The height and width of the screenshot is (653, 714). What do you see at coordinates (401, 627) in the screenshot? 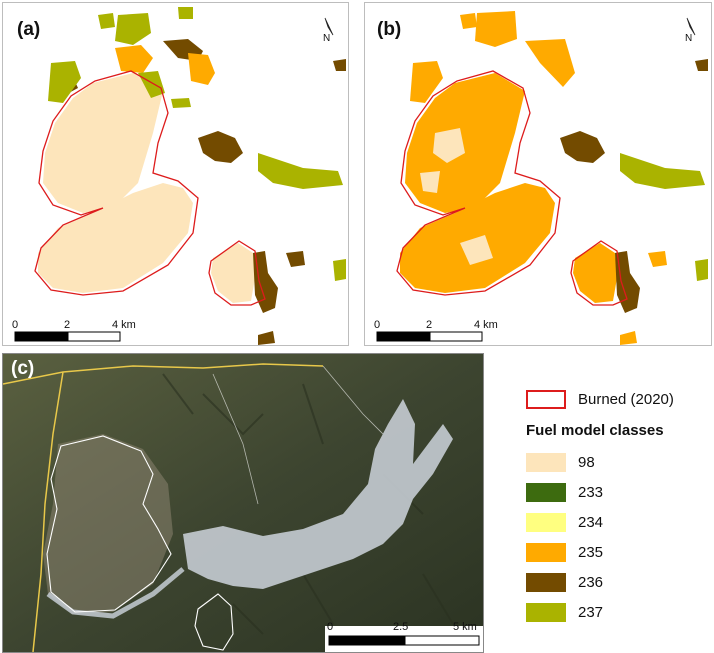
I see `scale-tick-1: 2.5` at bounding box center [401, 627].